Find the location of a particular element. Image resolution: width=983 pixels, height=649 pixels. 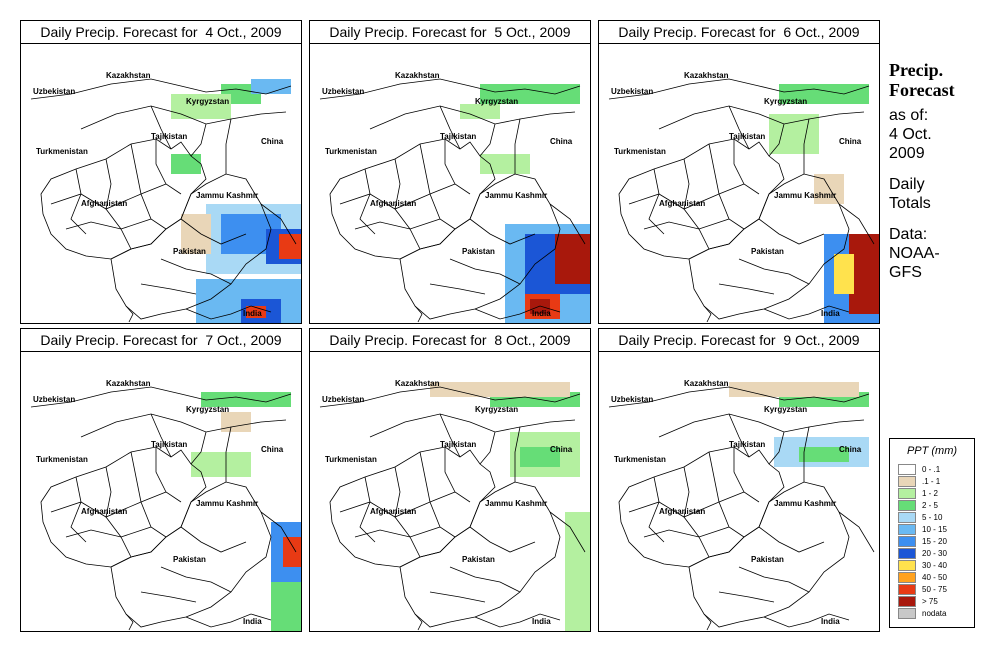

legend-label: 1 - 2 is located at coordinates (930, 493).